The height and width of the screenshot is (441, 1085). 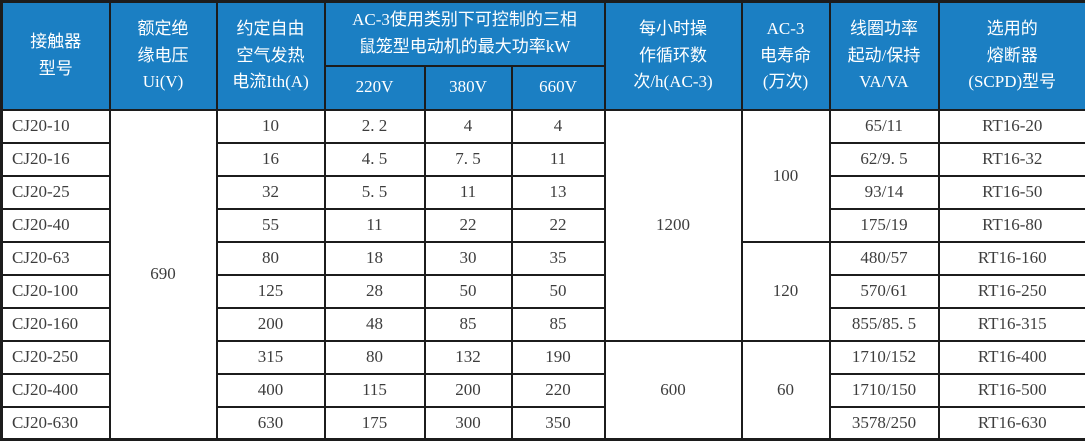 What do you see at coordinates (271, 159) in the screenshot?
I see `cell-ith: 16` at bounding box center [271, 159].